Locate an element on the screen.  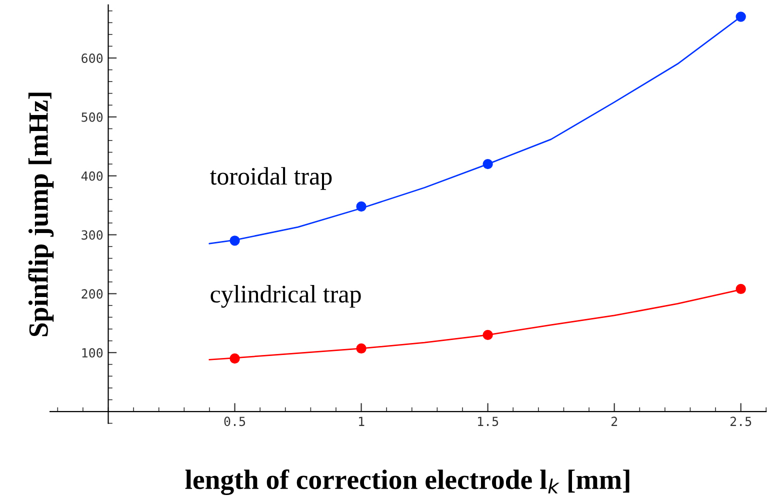
y-tick-label: 300 is located at coordinates (92, 235).